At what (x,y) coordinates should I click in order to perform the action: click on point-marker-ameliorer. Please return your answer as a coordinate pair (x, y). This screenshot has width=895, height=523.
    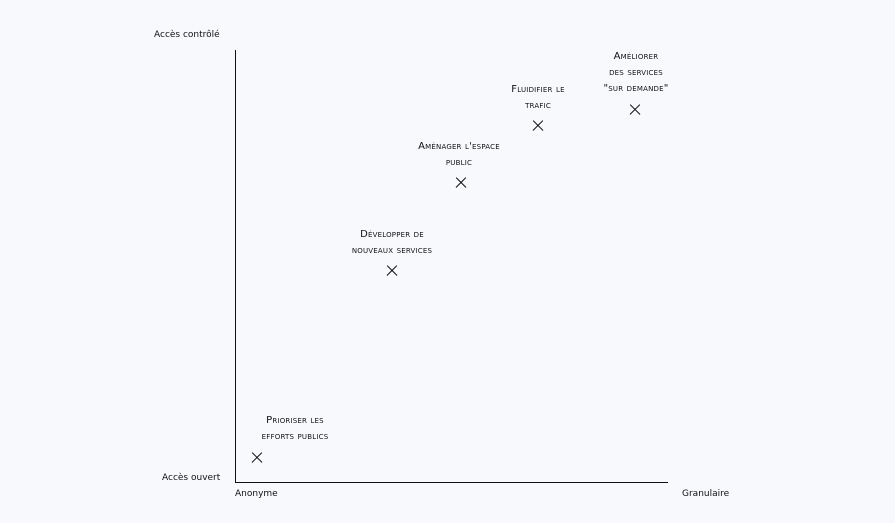
    Looking at the image, I should click on (635, 110).